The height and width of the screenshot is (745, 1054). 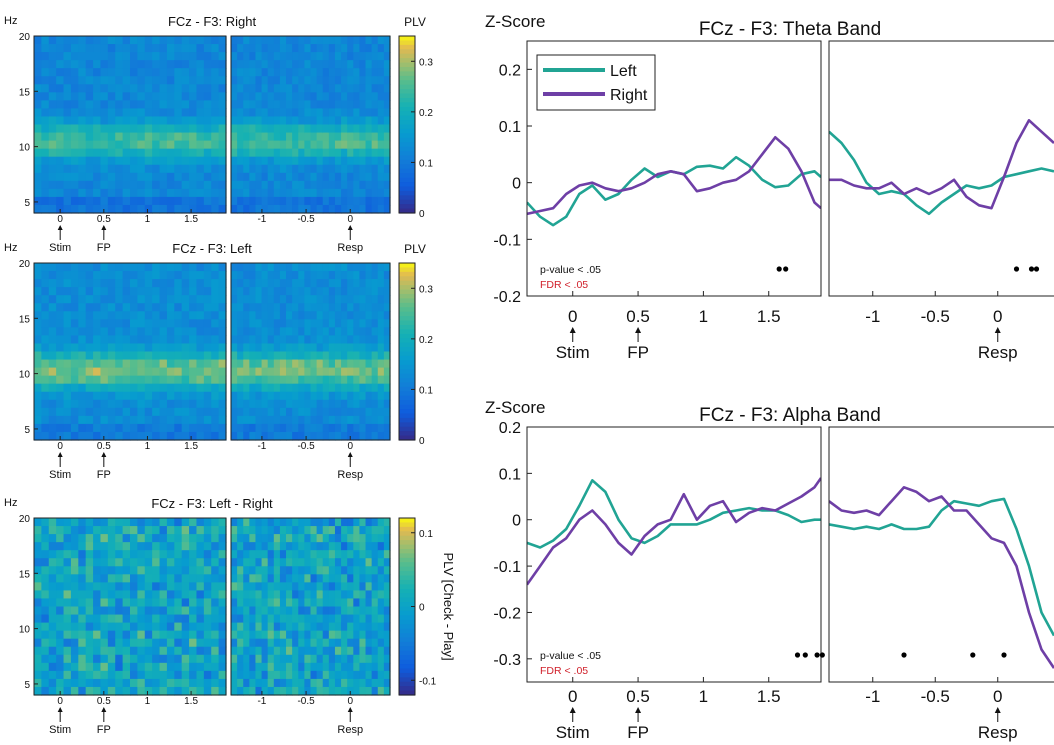 I want to click on series-group, so click(x=674, y=531).